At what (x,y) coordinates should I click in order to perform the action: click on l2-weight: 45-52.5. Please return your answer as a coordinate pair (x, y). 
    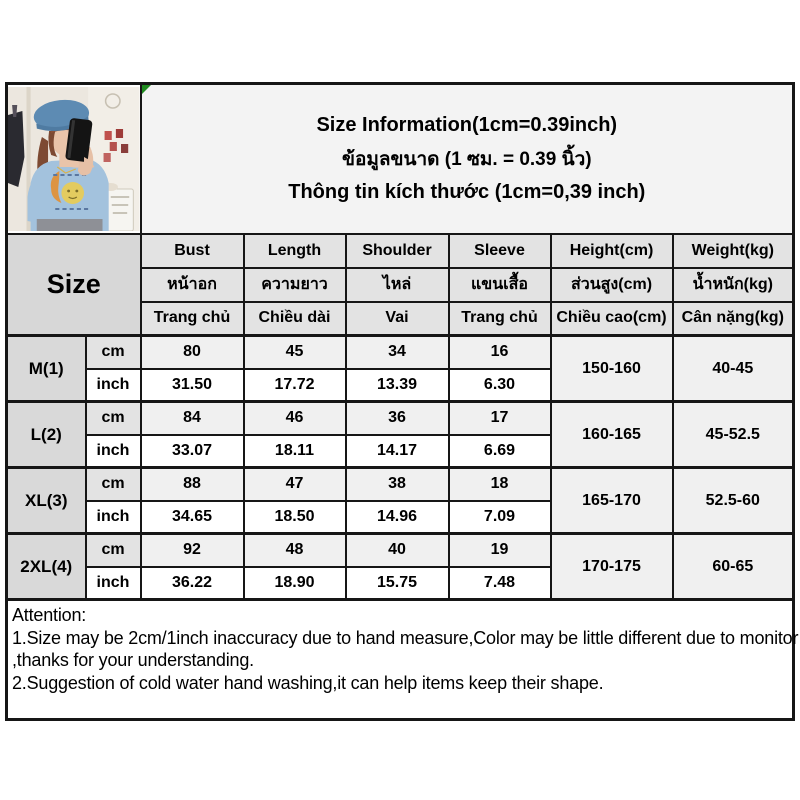
    Looking at the image, I should click on (733, 434).